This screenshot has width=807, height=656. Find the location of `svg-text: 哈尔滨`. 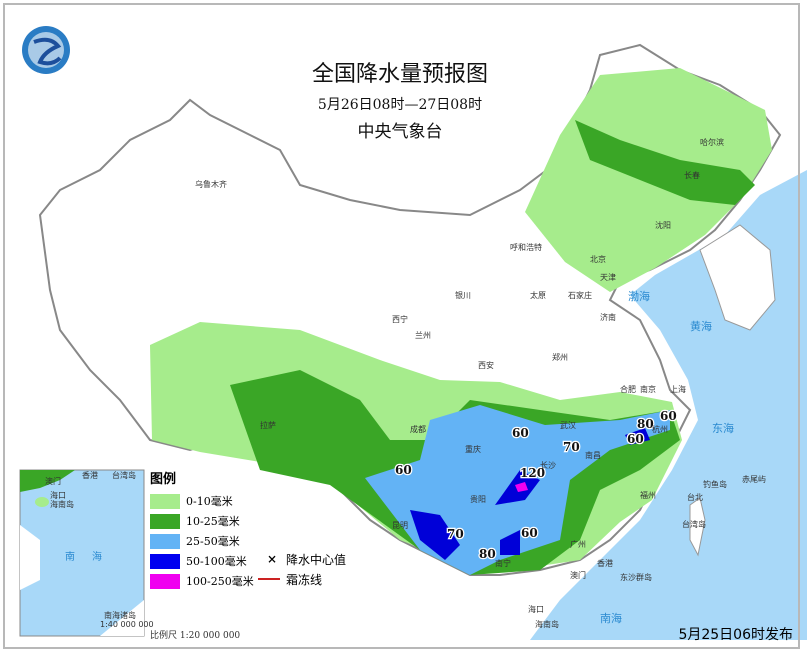

svg-text: 哈尔滨 is located at coordinates (712, 142).